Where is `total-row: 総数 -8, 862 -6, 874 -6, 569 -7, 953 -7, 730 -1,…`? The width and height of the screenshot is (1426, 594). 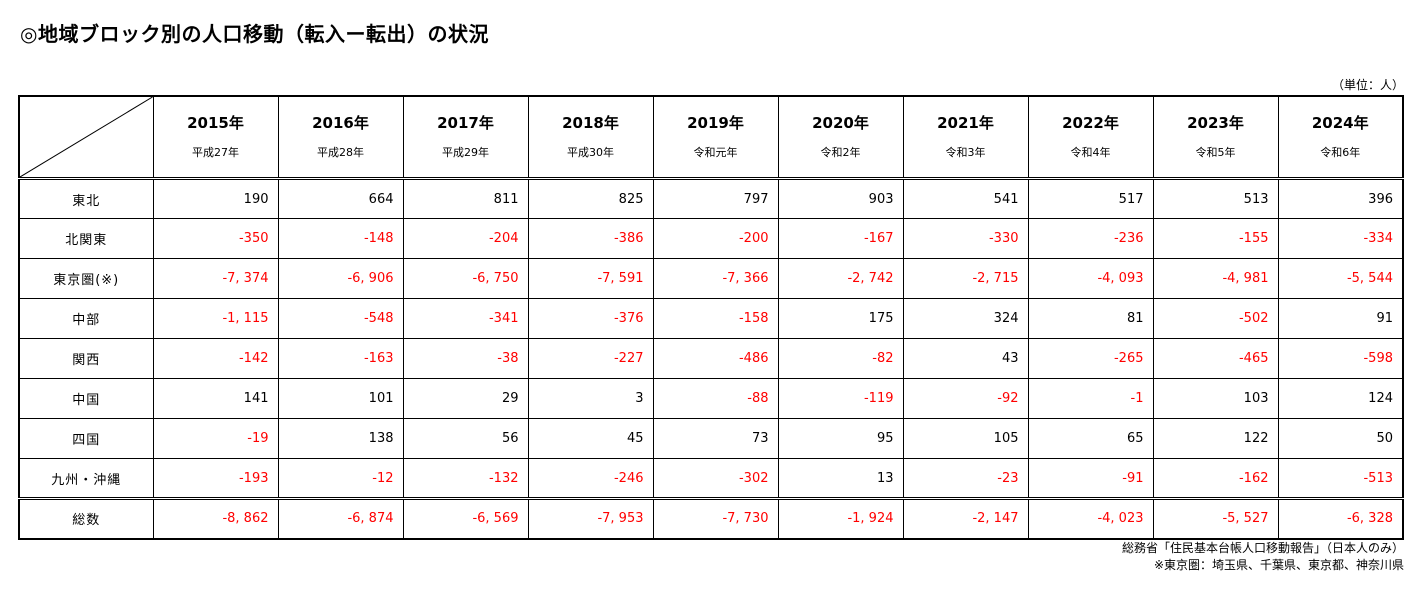
total-row: 総数 -8, 862 -6, 874 -6, 569 -7, 953 -7, 730 -1,… is located at coordinates (711, 518).